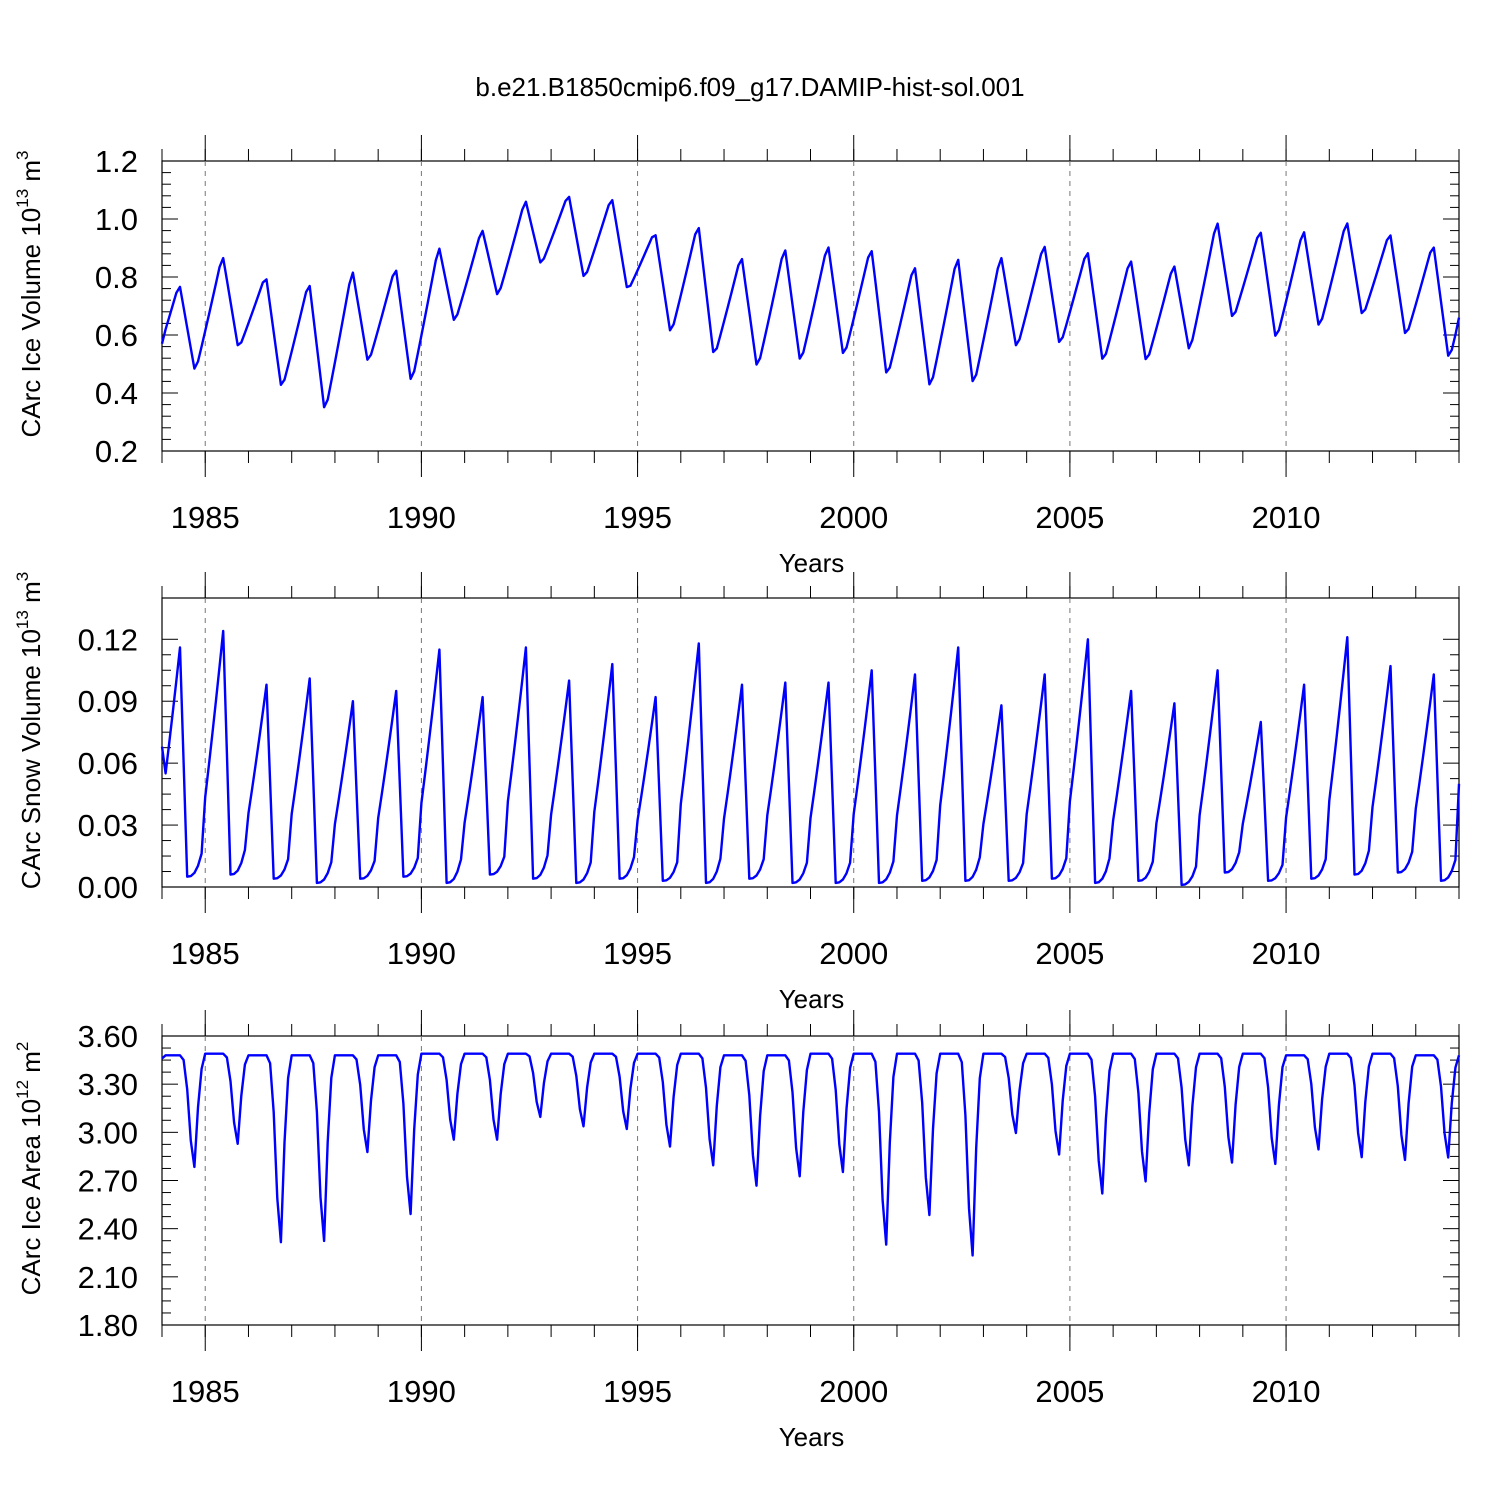 The width and height of the screenshot is (1500, 1500). I want to click on y-axis-label-exponent: 12, so click(22, 1089).